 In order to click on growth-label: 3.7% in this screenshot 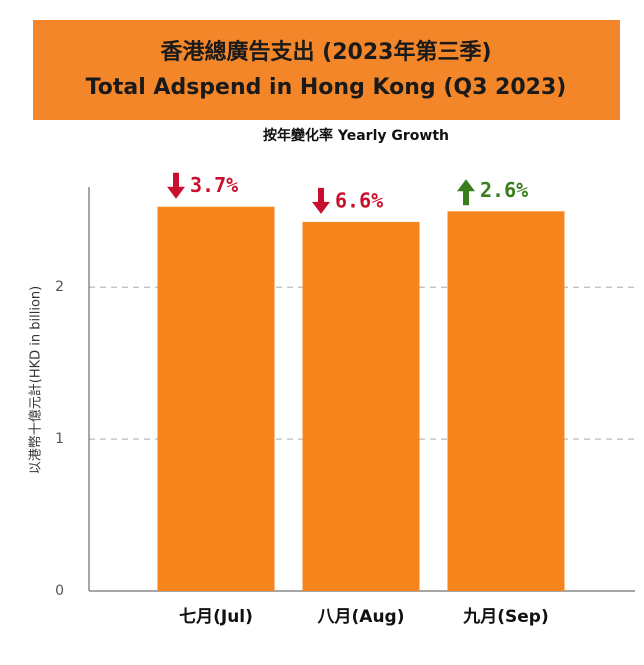, I will do `click(214, 185)`.